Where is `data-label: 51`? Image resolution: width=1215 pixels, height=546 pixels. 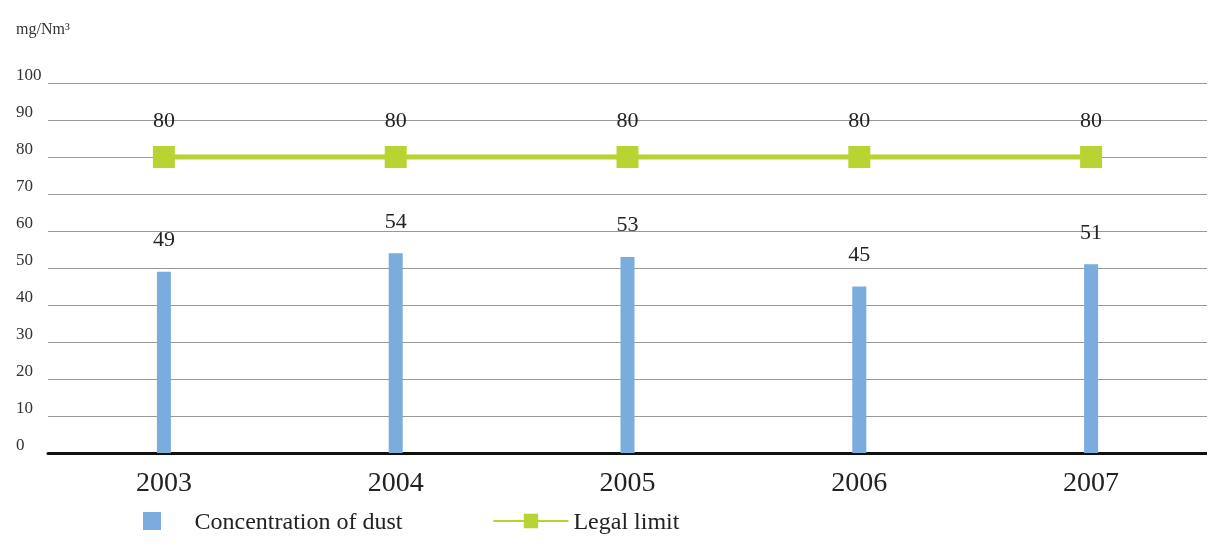
data-label: 51 is located at coordinates (1091, 231).